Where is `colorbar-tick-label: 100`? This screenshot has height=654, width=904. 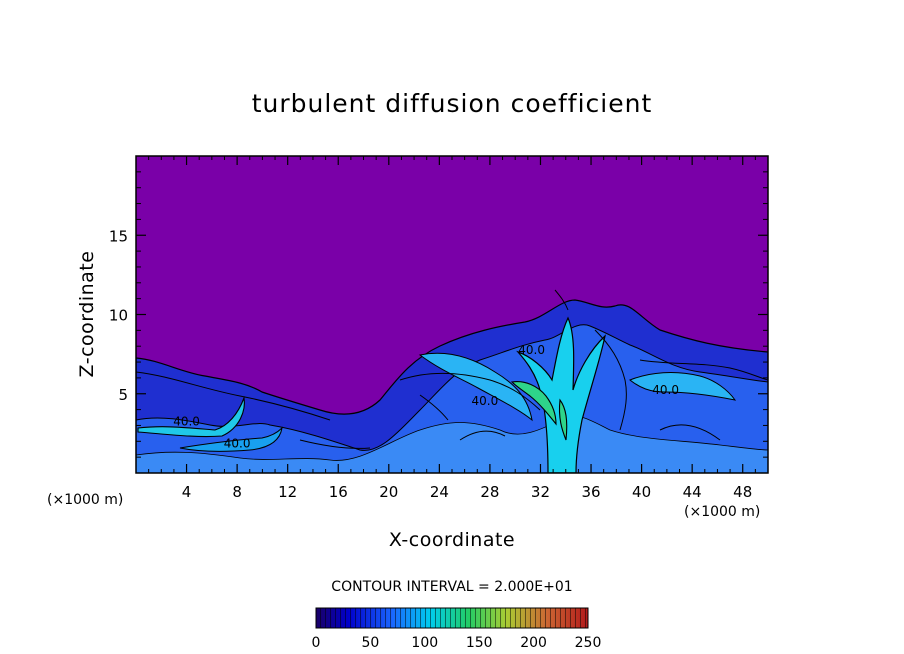 colorbar-tick-label: 100 is located at coordinates (424, 643).